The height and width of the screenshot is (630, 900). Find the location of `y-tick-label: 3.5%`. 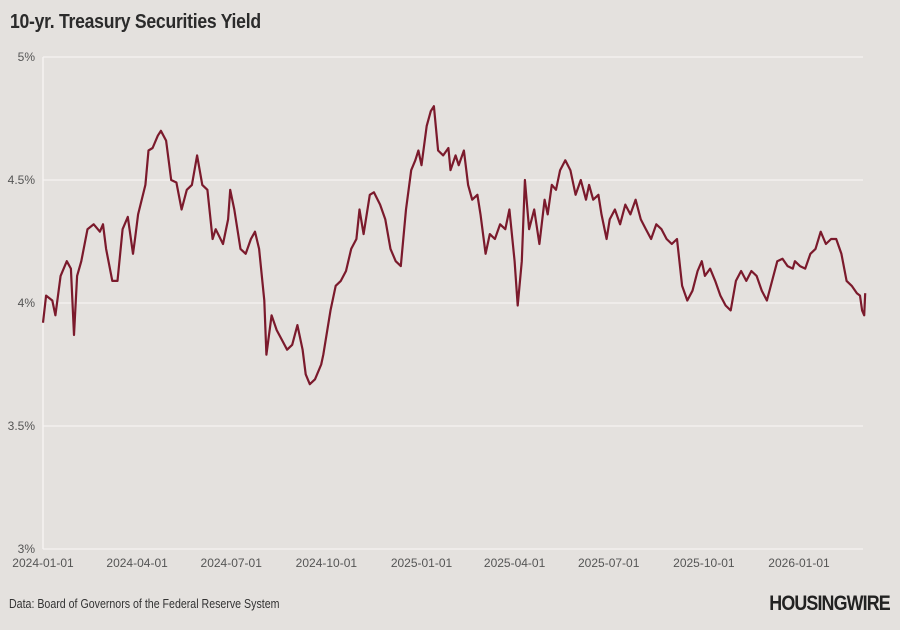

y-tick-label: 3.5% is located at coordinates (22, 426).